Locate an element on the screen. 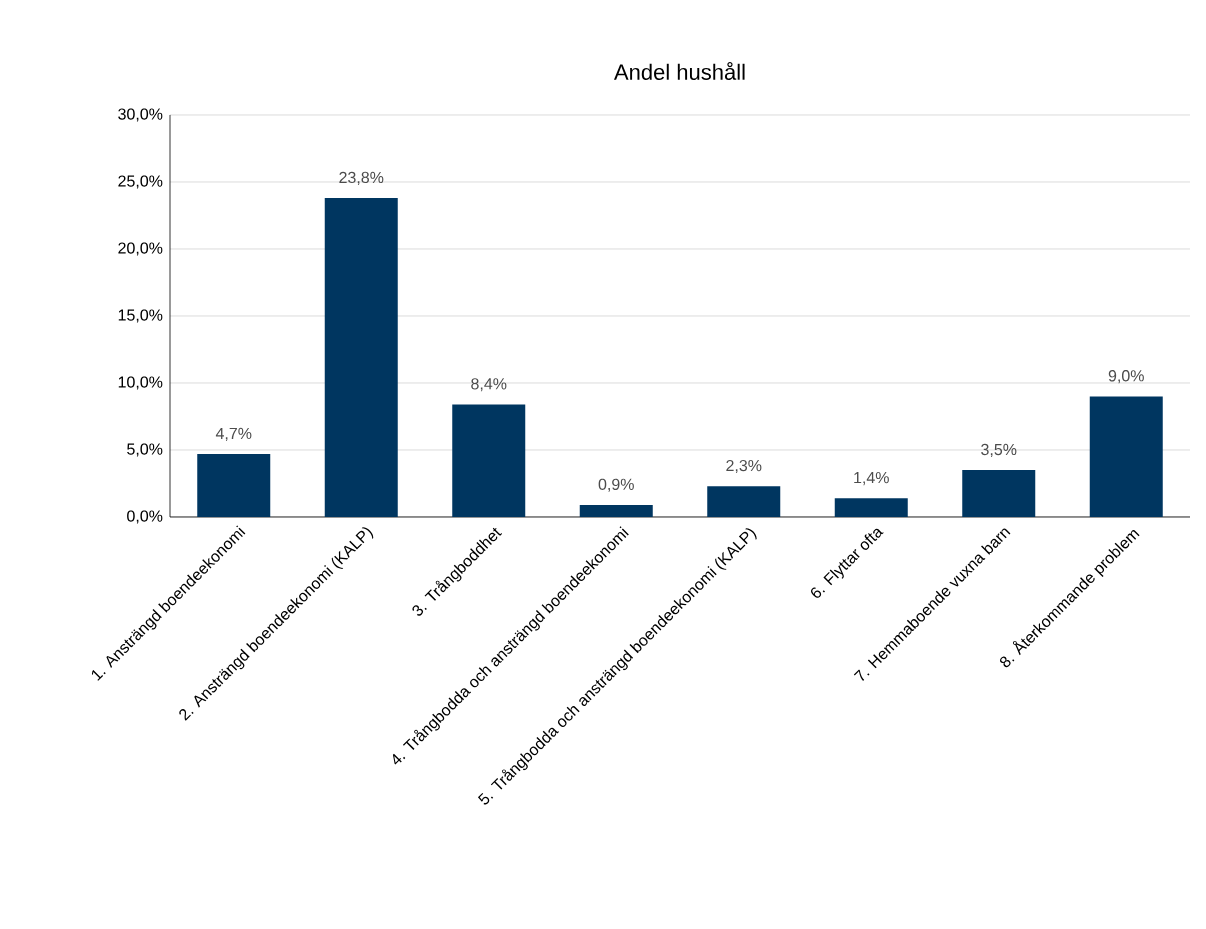 The height and width of the screenshot is (929, 1206). y-tick-label: 5,0% is located at coordinates (145, 450).